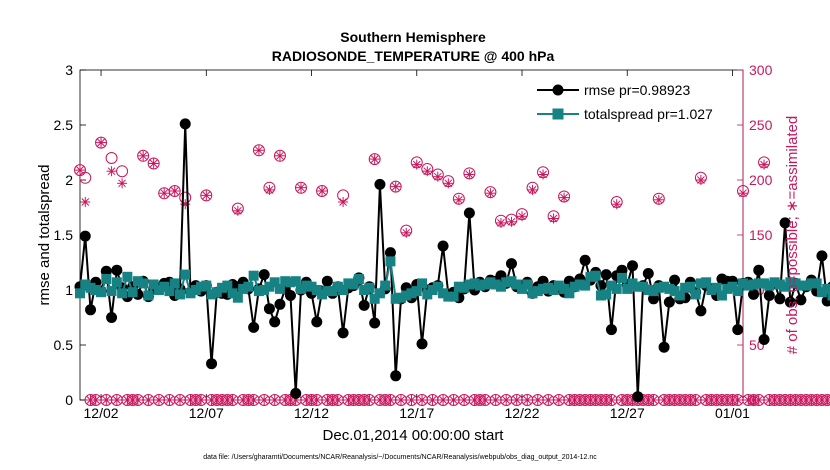 The height and width of the screenshot is (470, 830). I want to click on left-tick-label: 1.5, so click(64, 235).